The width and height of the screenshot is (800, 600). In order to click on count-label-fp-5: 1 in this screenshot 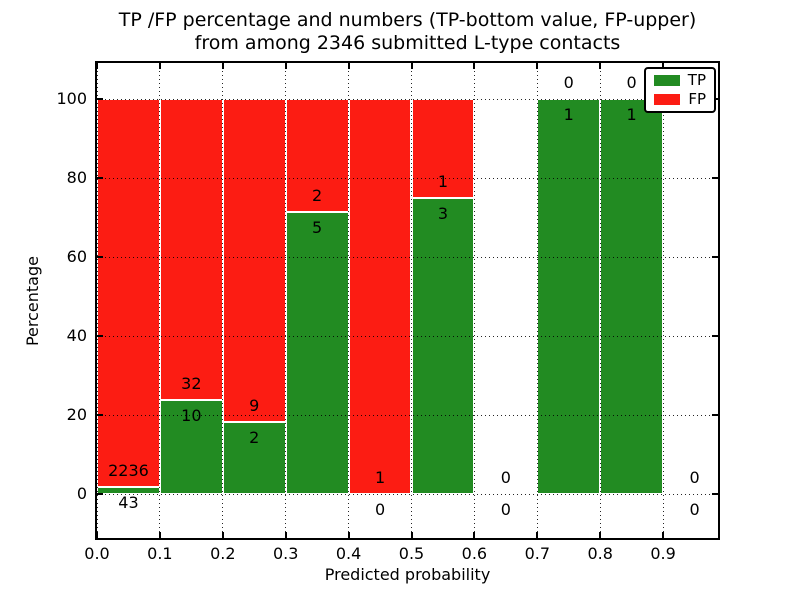, I will do `click(443, 181)`.